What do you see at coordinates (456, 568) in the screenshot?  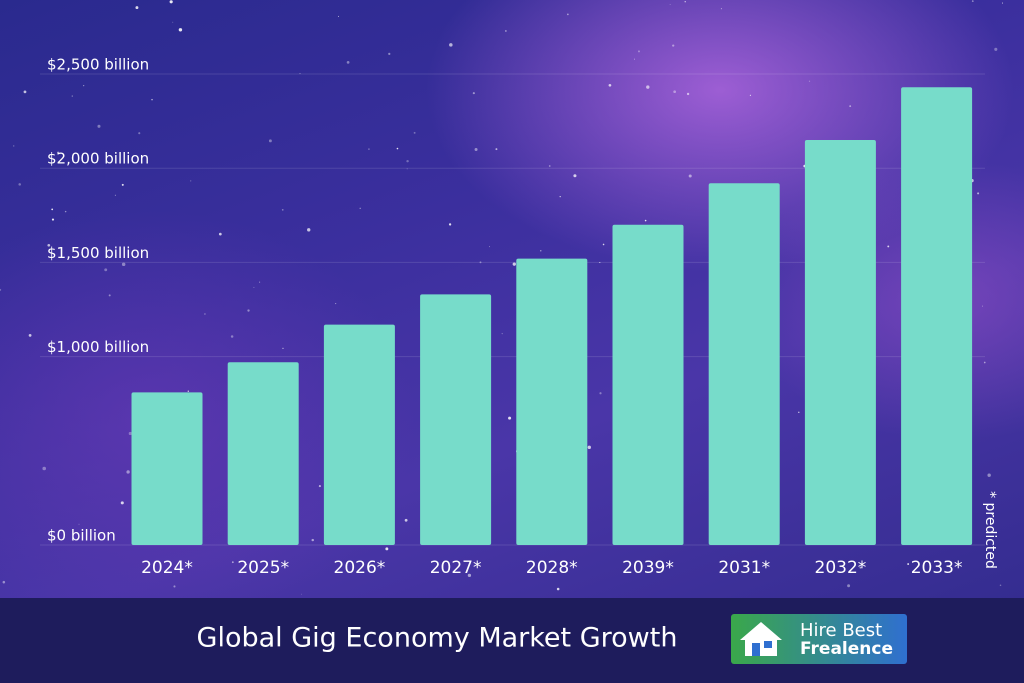 I see `x-tick-label: 2027*` at bounding box center [456, 568].